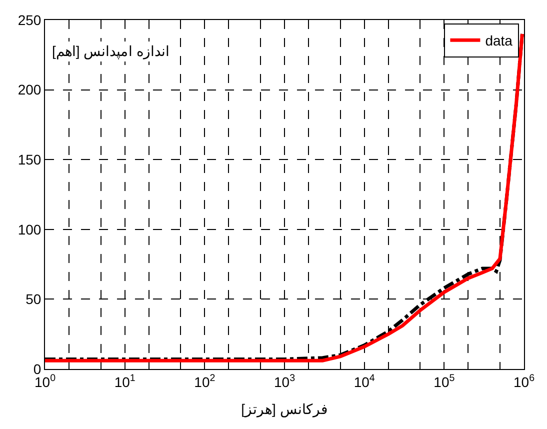 The image size is (547, 429). I want to click on legend-label: data, so click(499, 40).